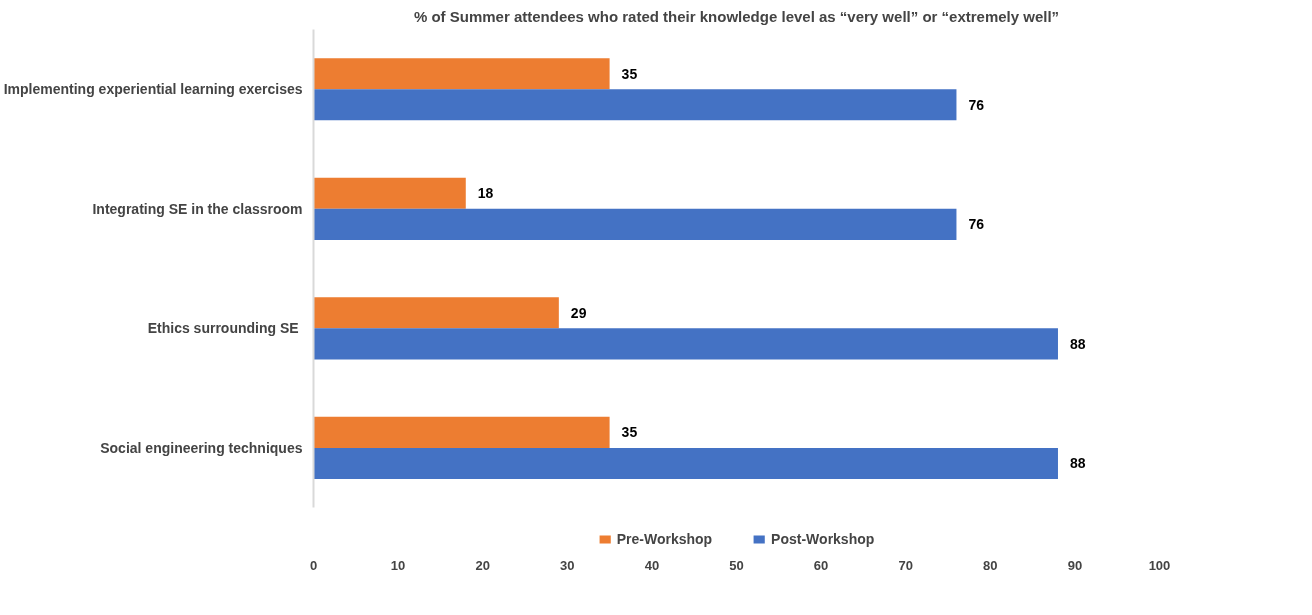 The width and height of the screenshot is (1312, 615). Describe the element at coordinates (990, 565) in the screenshot. I see `x-tick-label: 80` at that location.